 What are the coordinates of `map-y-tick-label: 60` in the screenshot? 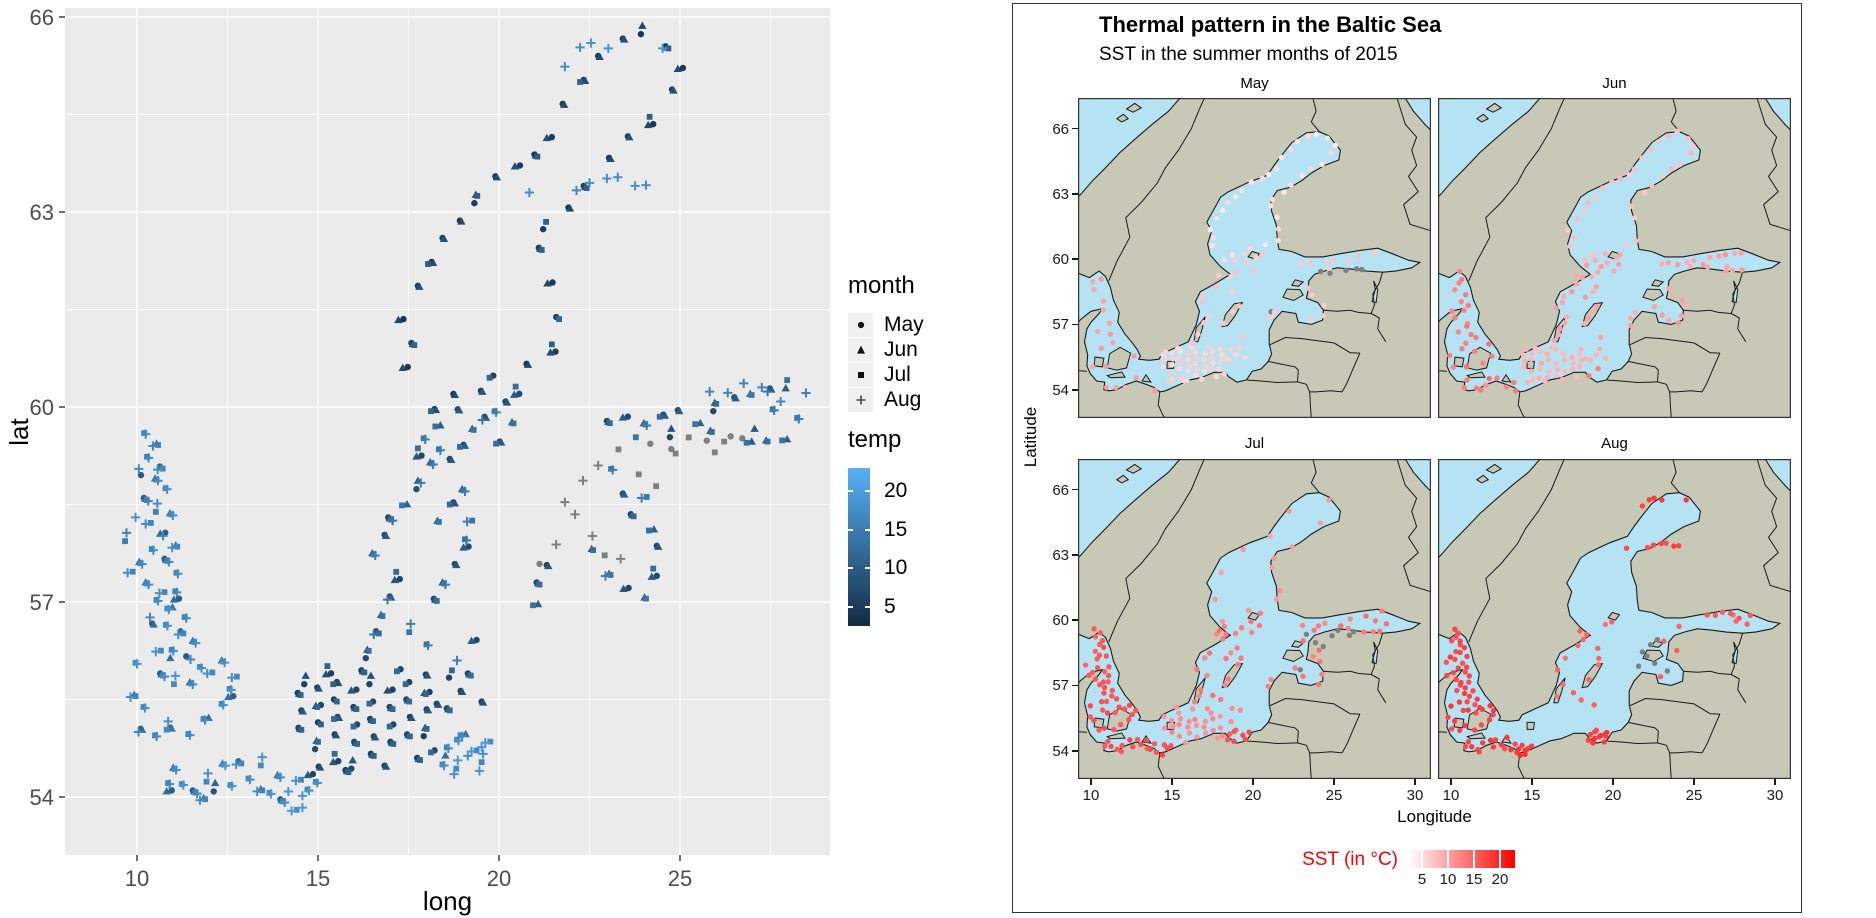 It's located at (1060, 260).